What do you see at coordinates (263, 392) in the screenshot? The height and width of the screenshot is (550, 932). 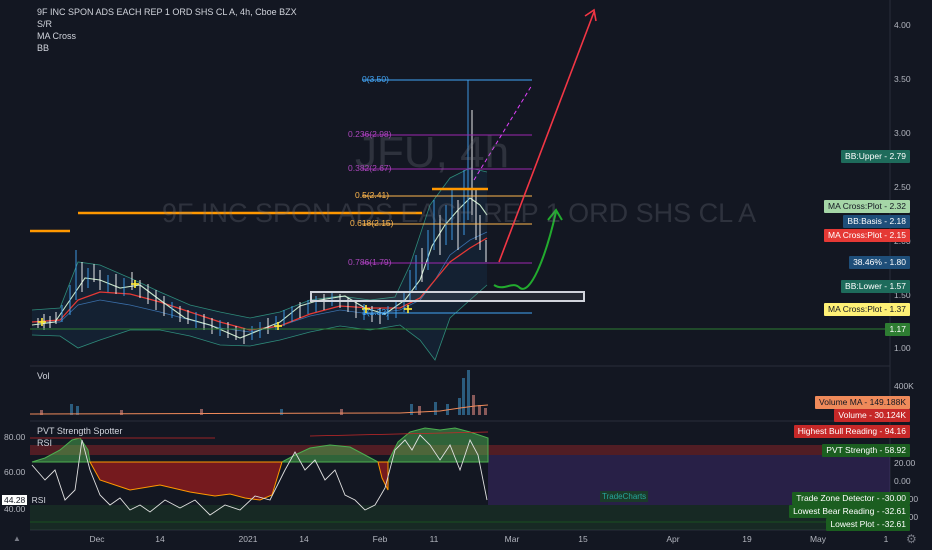 I see `volume-bars` at bounding box center [263, 392].